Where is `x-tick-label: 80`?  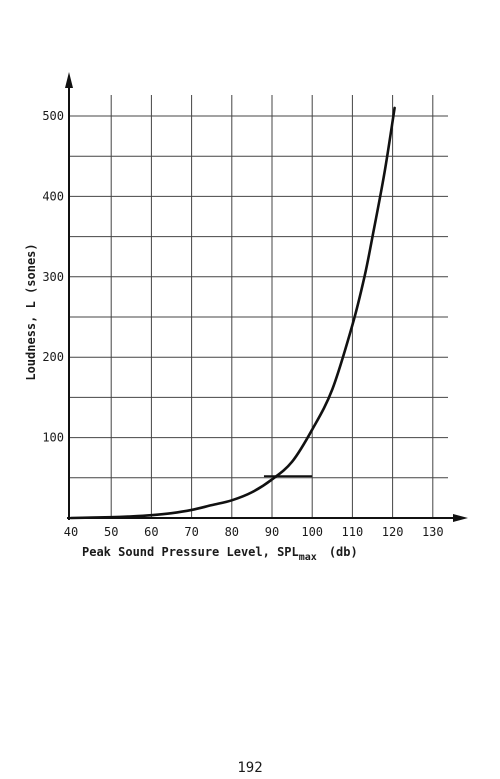 x-tick-label: 80 is located at coordinates (232, 532).